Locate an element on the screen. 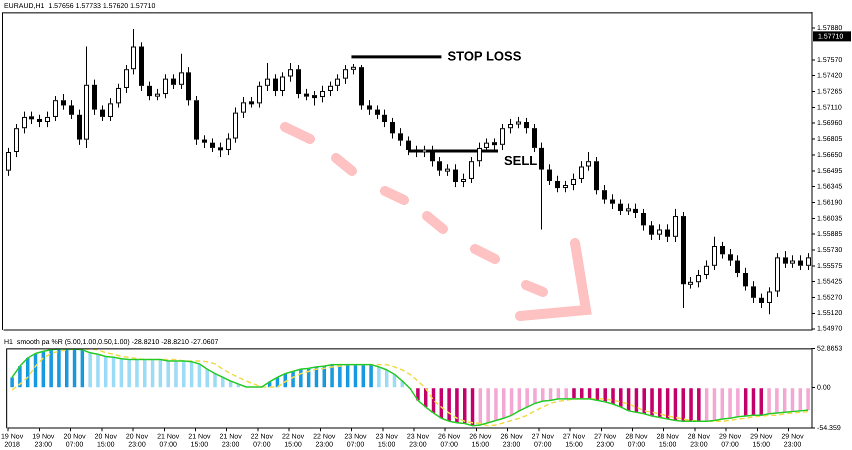 The width and height of the screenshot is (852, 450). ref-line-label: STOP LOSS is located at coordinates (484, 56).